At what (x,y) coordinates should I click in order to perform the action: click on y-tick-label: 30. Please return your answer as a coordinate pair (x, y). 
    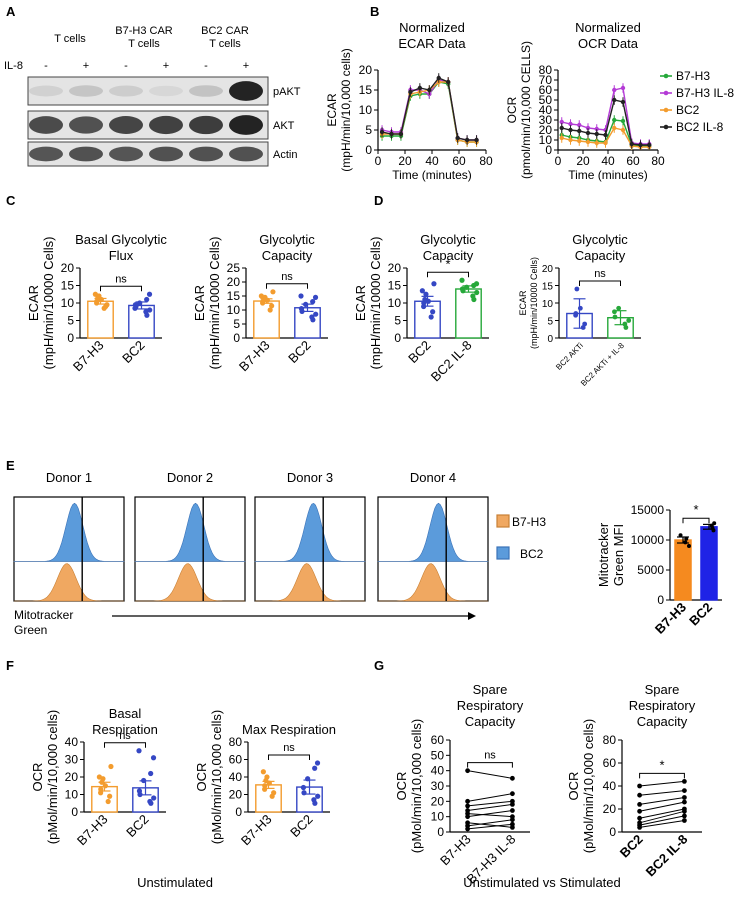
    Looking at the image, I should click on (72, 760).